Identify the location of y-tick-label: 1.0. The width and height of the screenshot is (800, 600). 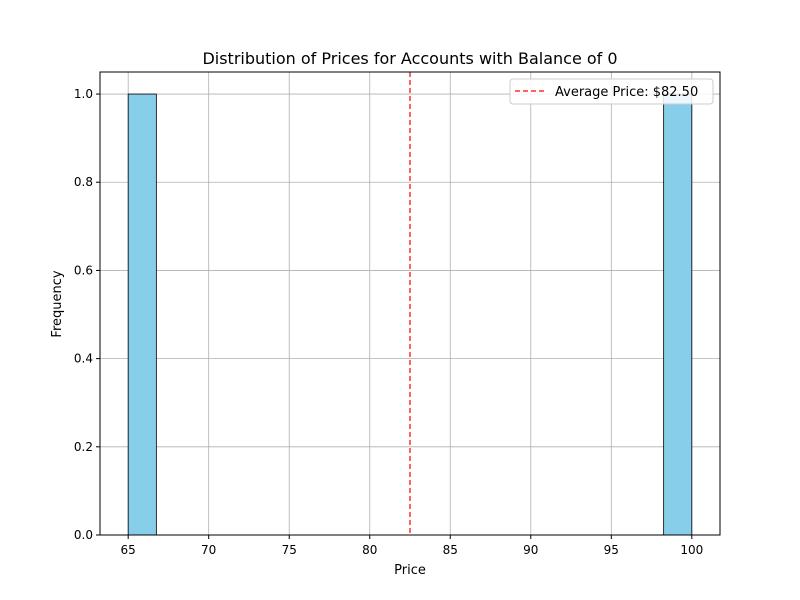
(83, 94).